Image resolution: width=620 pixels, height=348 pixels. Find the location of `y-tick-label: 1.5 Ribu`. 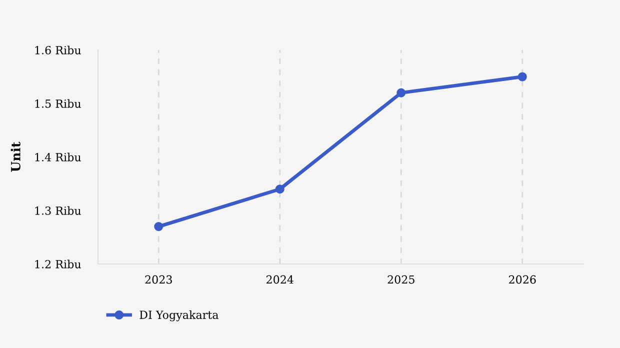

y-tick-label: 1.5 Ribu is located at coordinates (58, 103).